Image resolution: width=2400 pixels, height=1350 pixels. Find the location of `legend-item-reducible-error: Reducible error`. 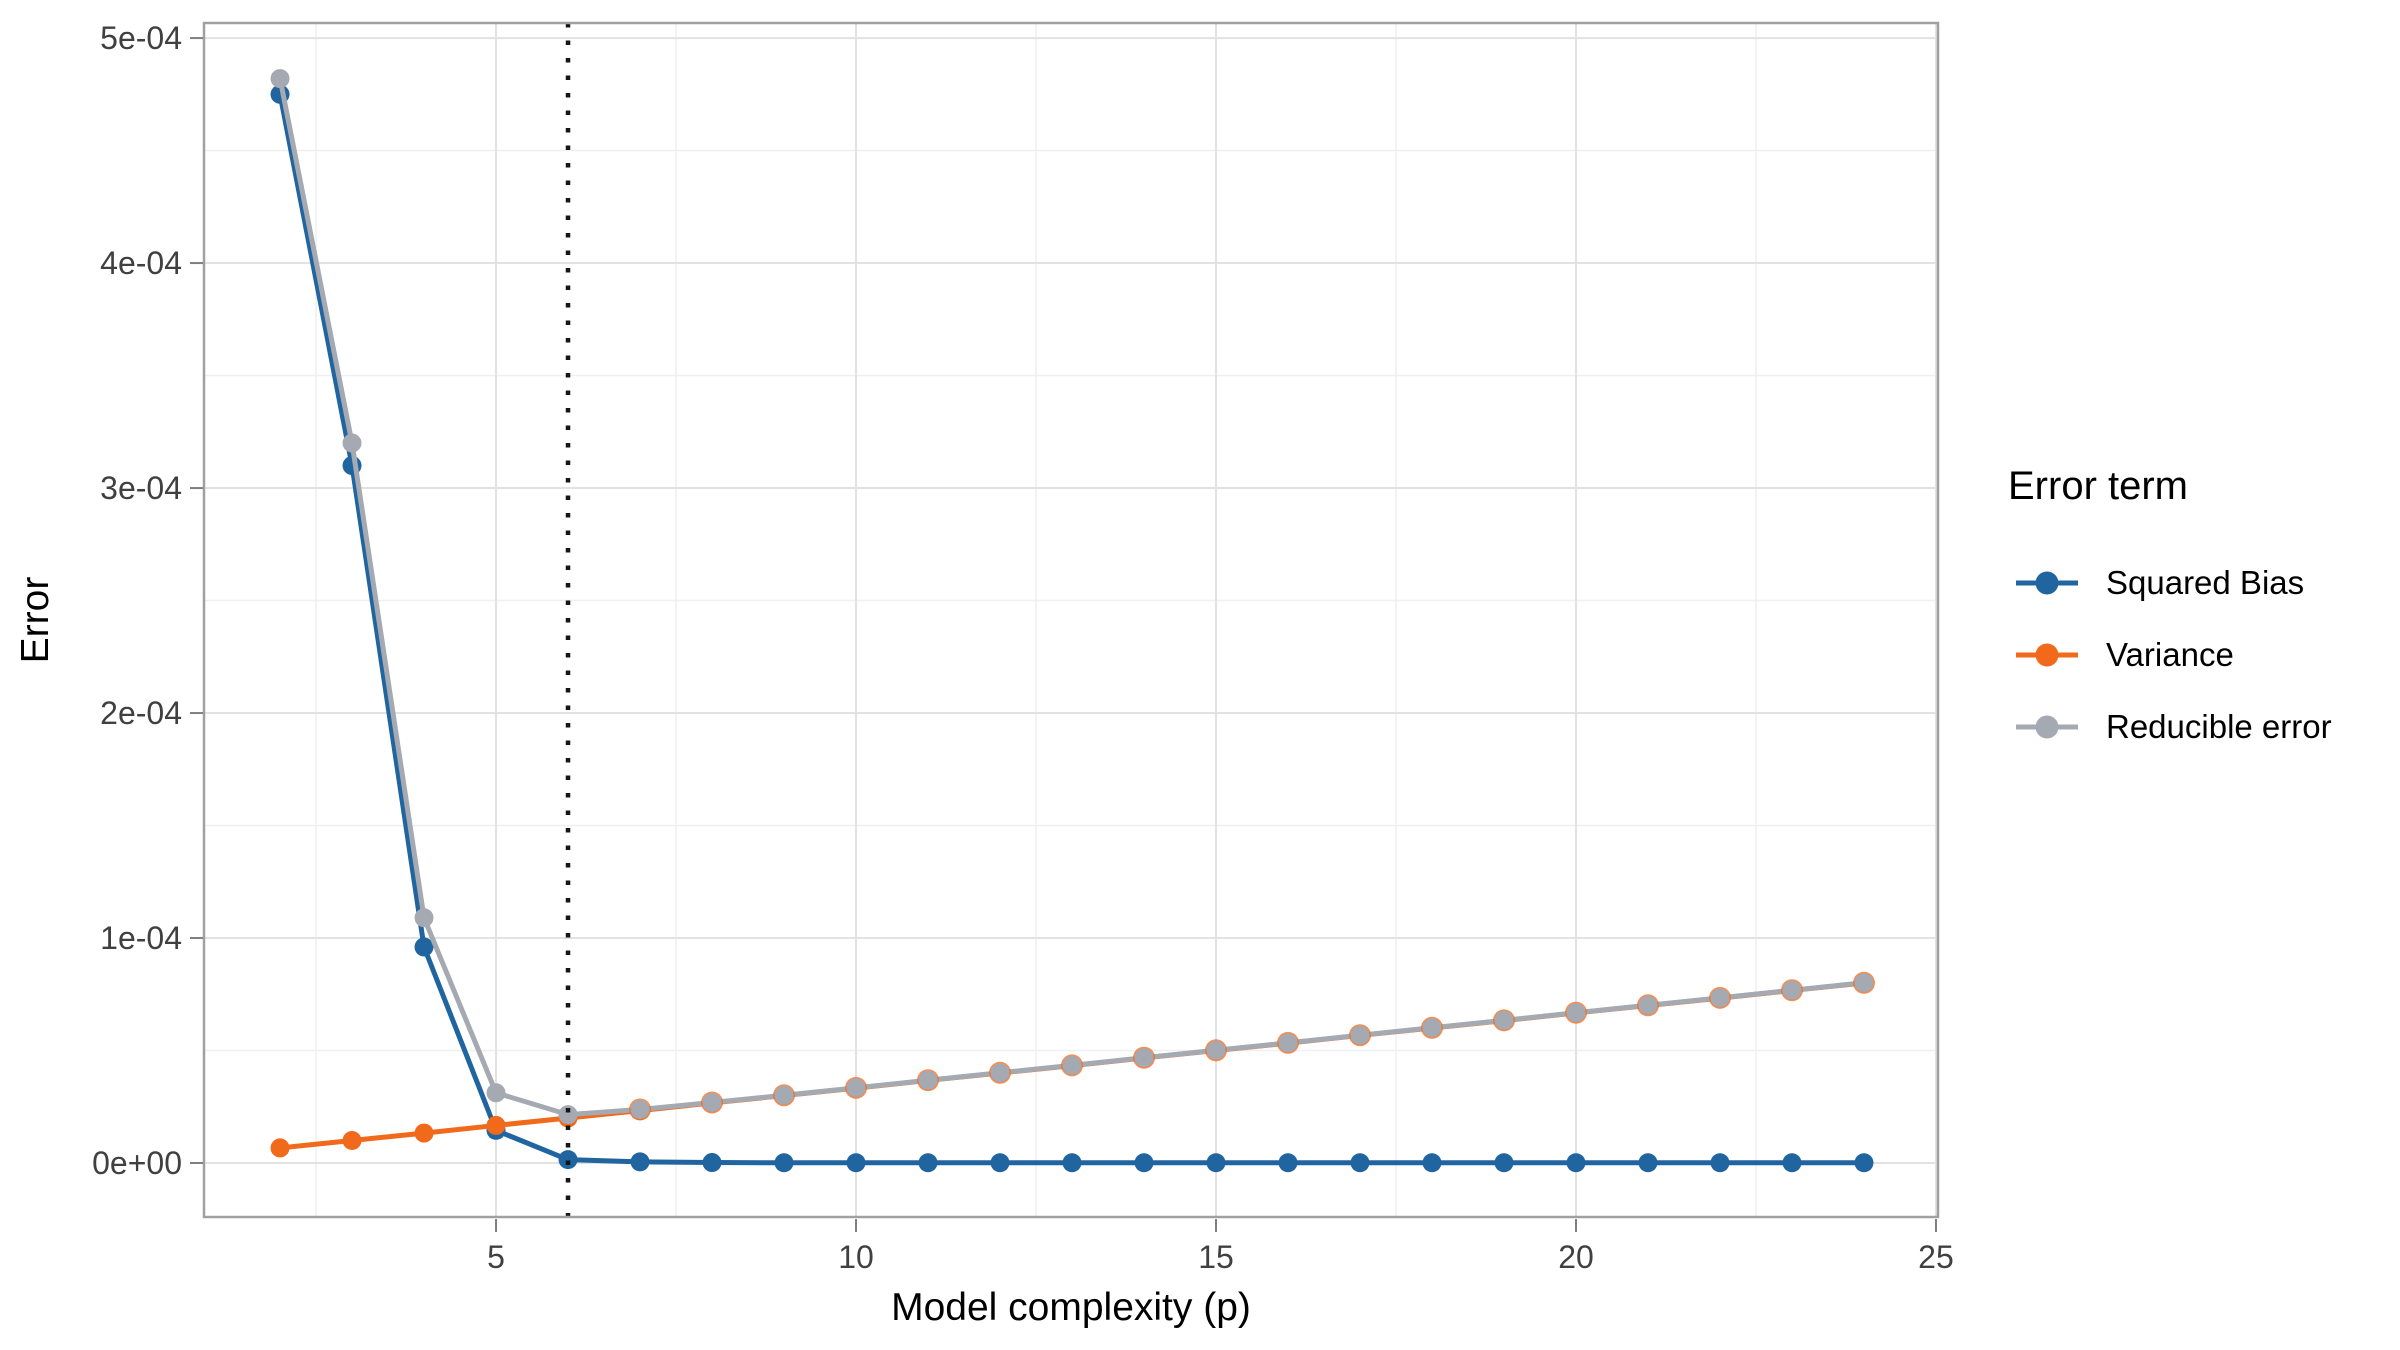

legend-item-reducible-error: Reducible error is located at coordinates (2174, 727).